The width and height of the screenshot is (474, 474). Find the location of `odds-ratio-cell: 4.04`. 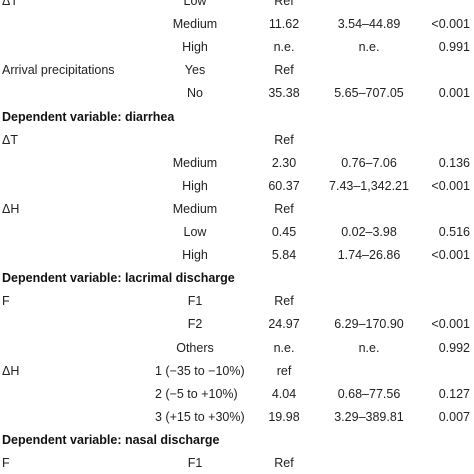

odds-ratio-cell: 4.04 is located at coordinates (284, 393).